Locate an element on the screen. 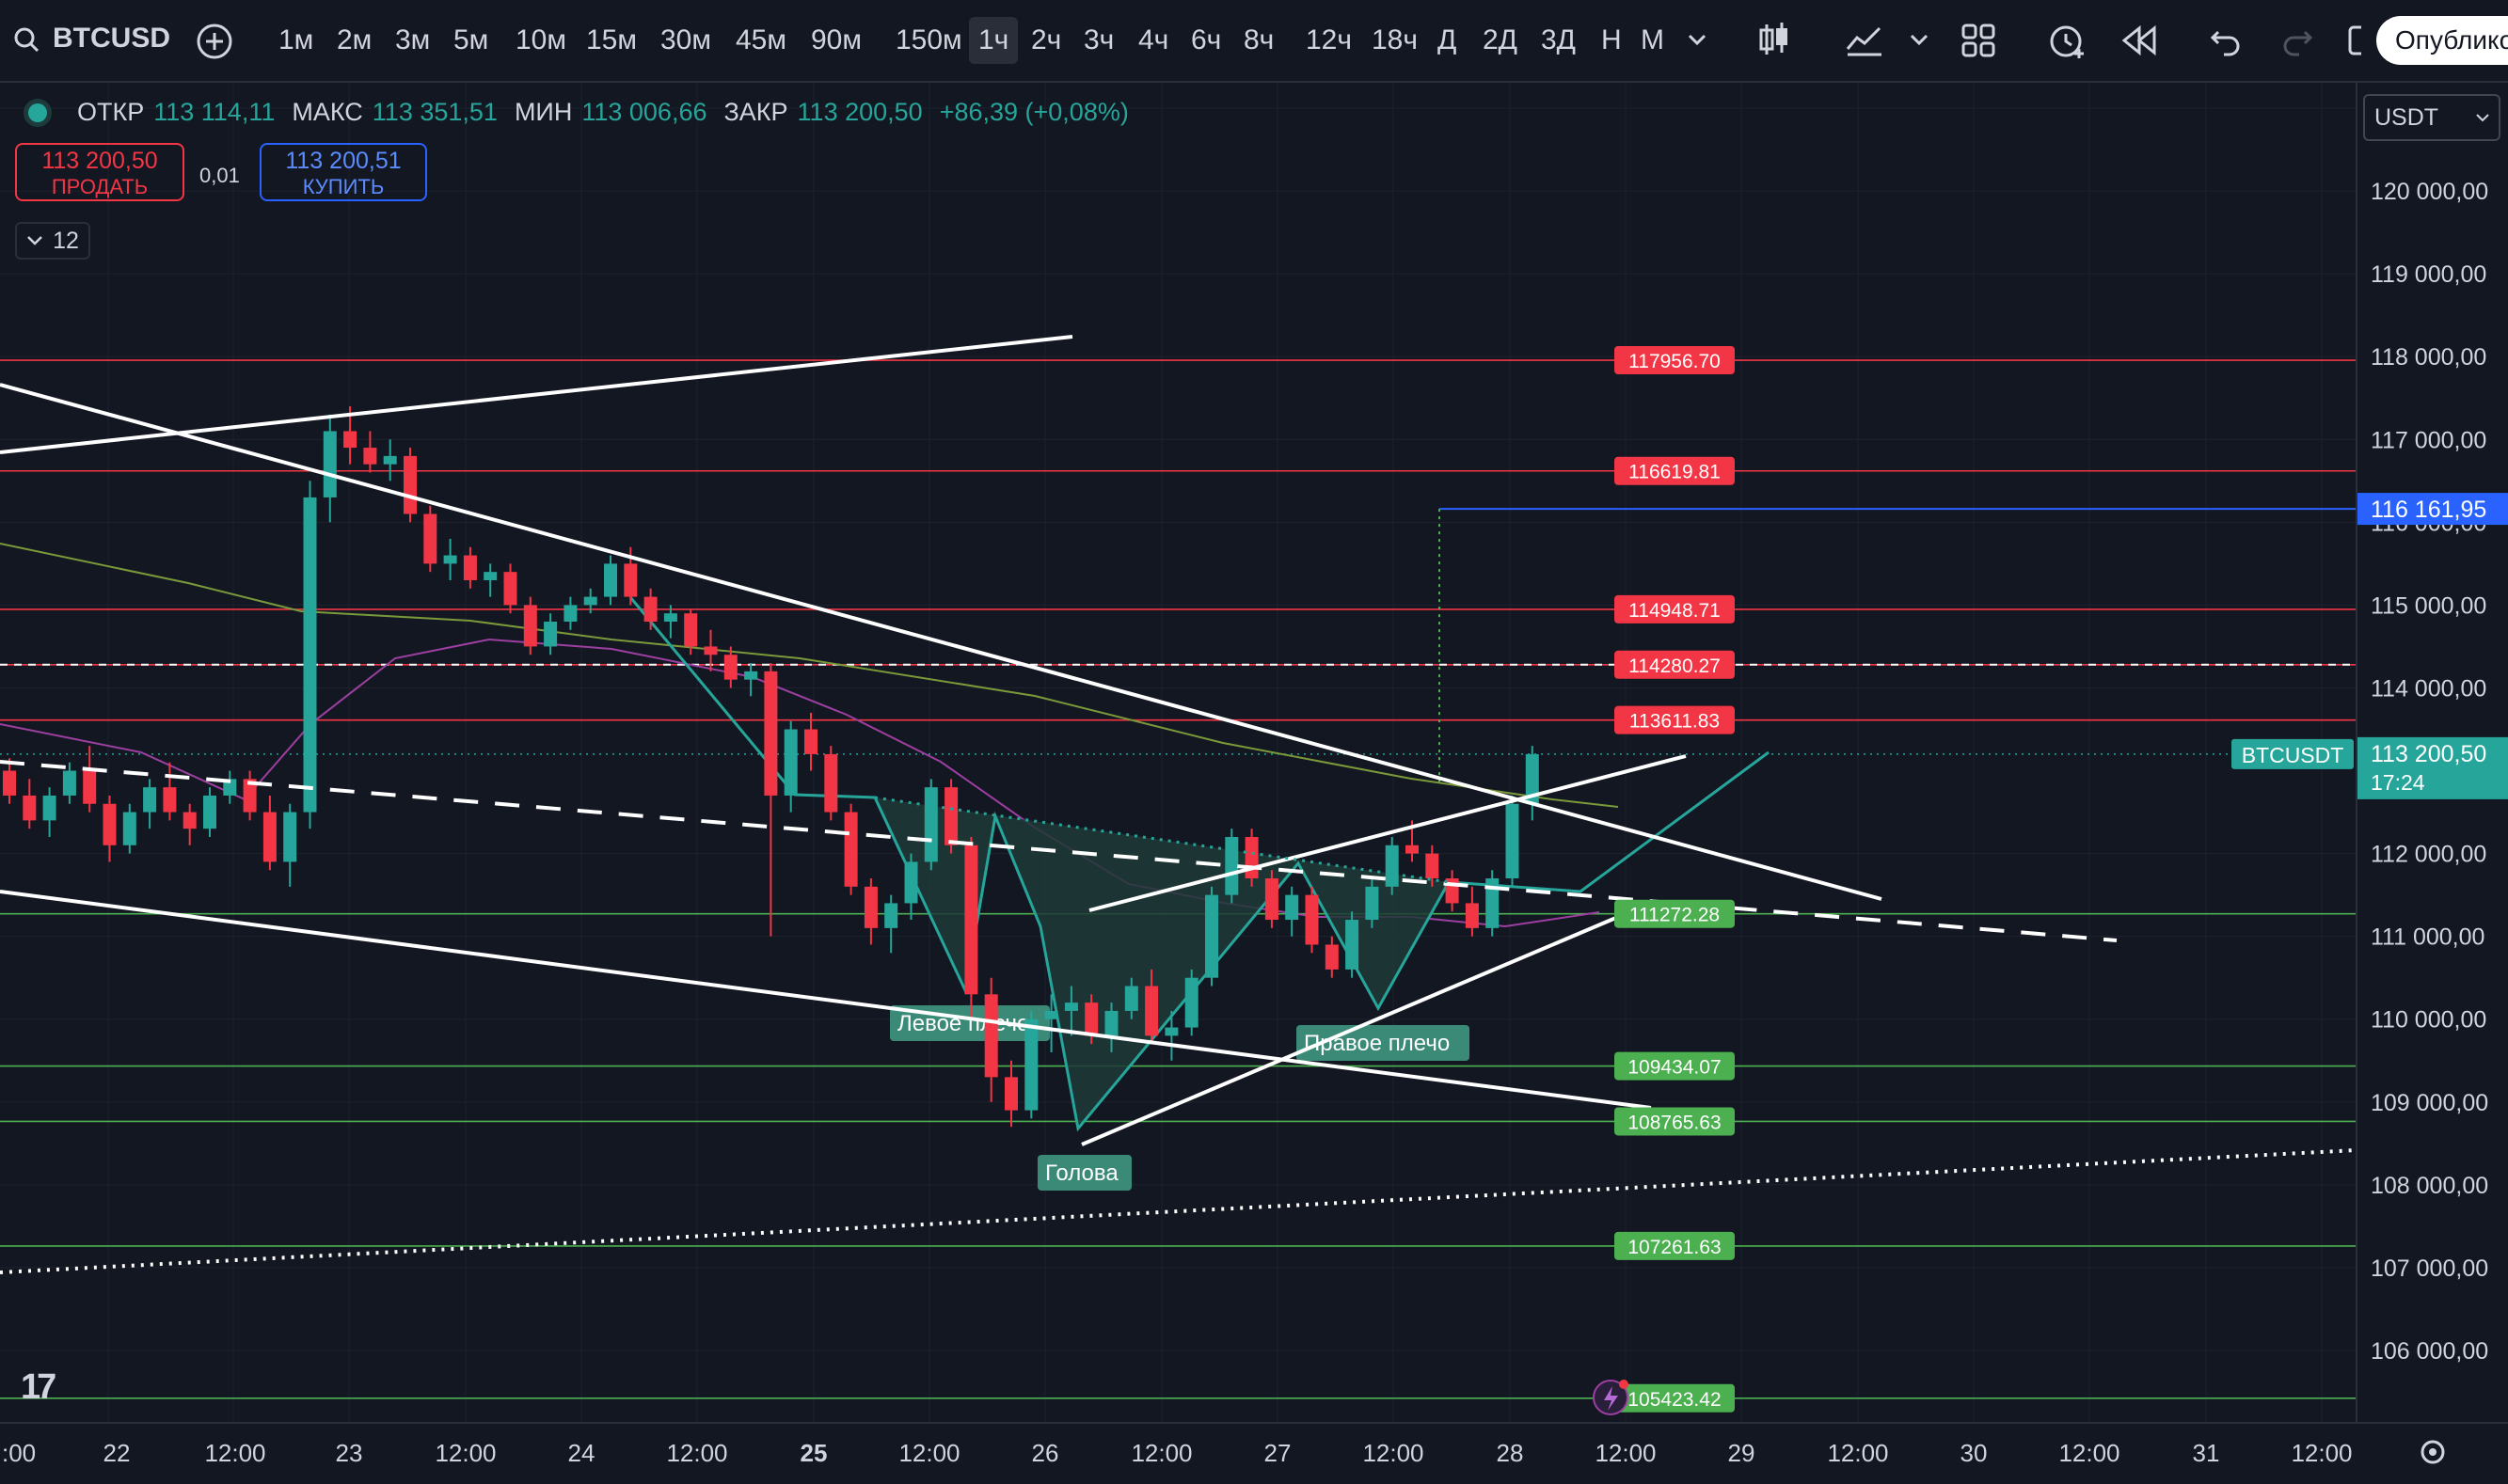 The width and height of the screenshot is (2508, 1484). interval-0: 1м is located at coordinates (296, 39).